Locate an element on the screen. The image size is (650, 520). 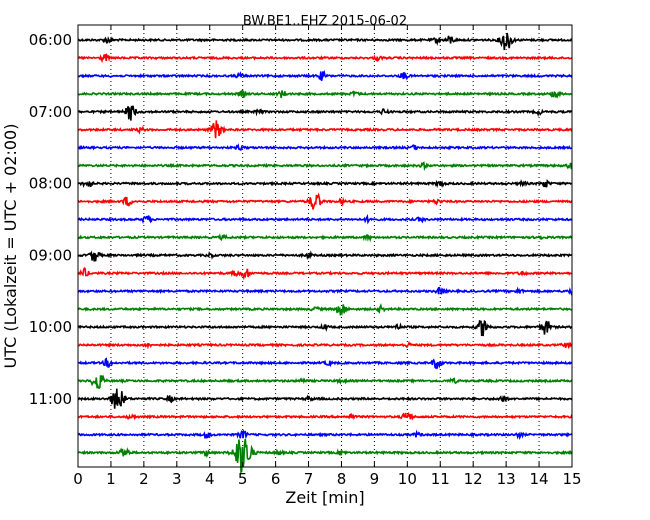
x-tick-label: 12 is located at coordinates (473, 479).